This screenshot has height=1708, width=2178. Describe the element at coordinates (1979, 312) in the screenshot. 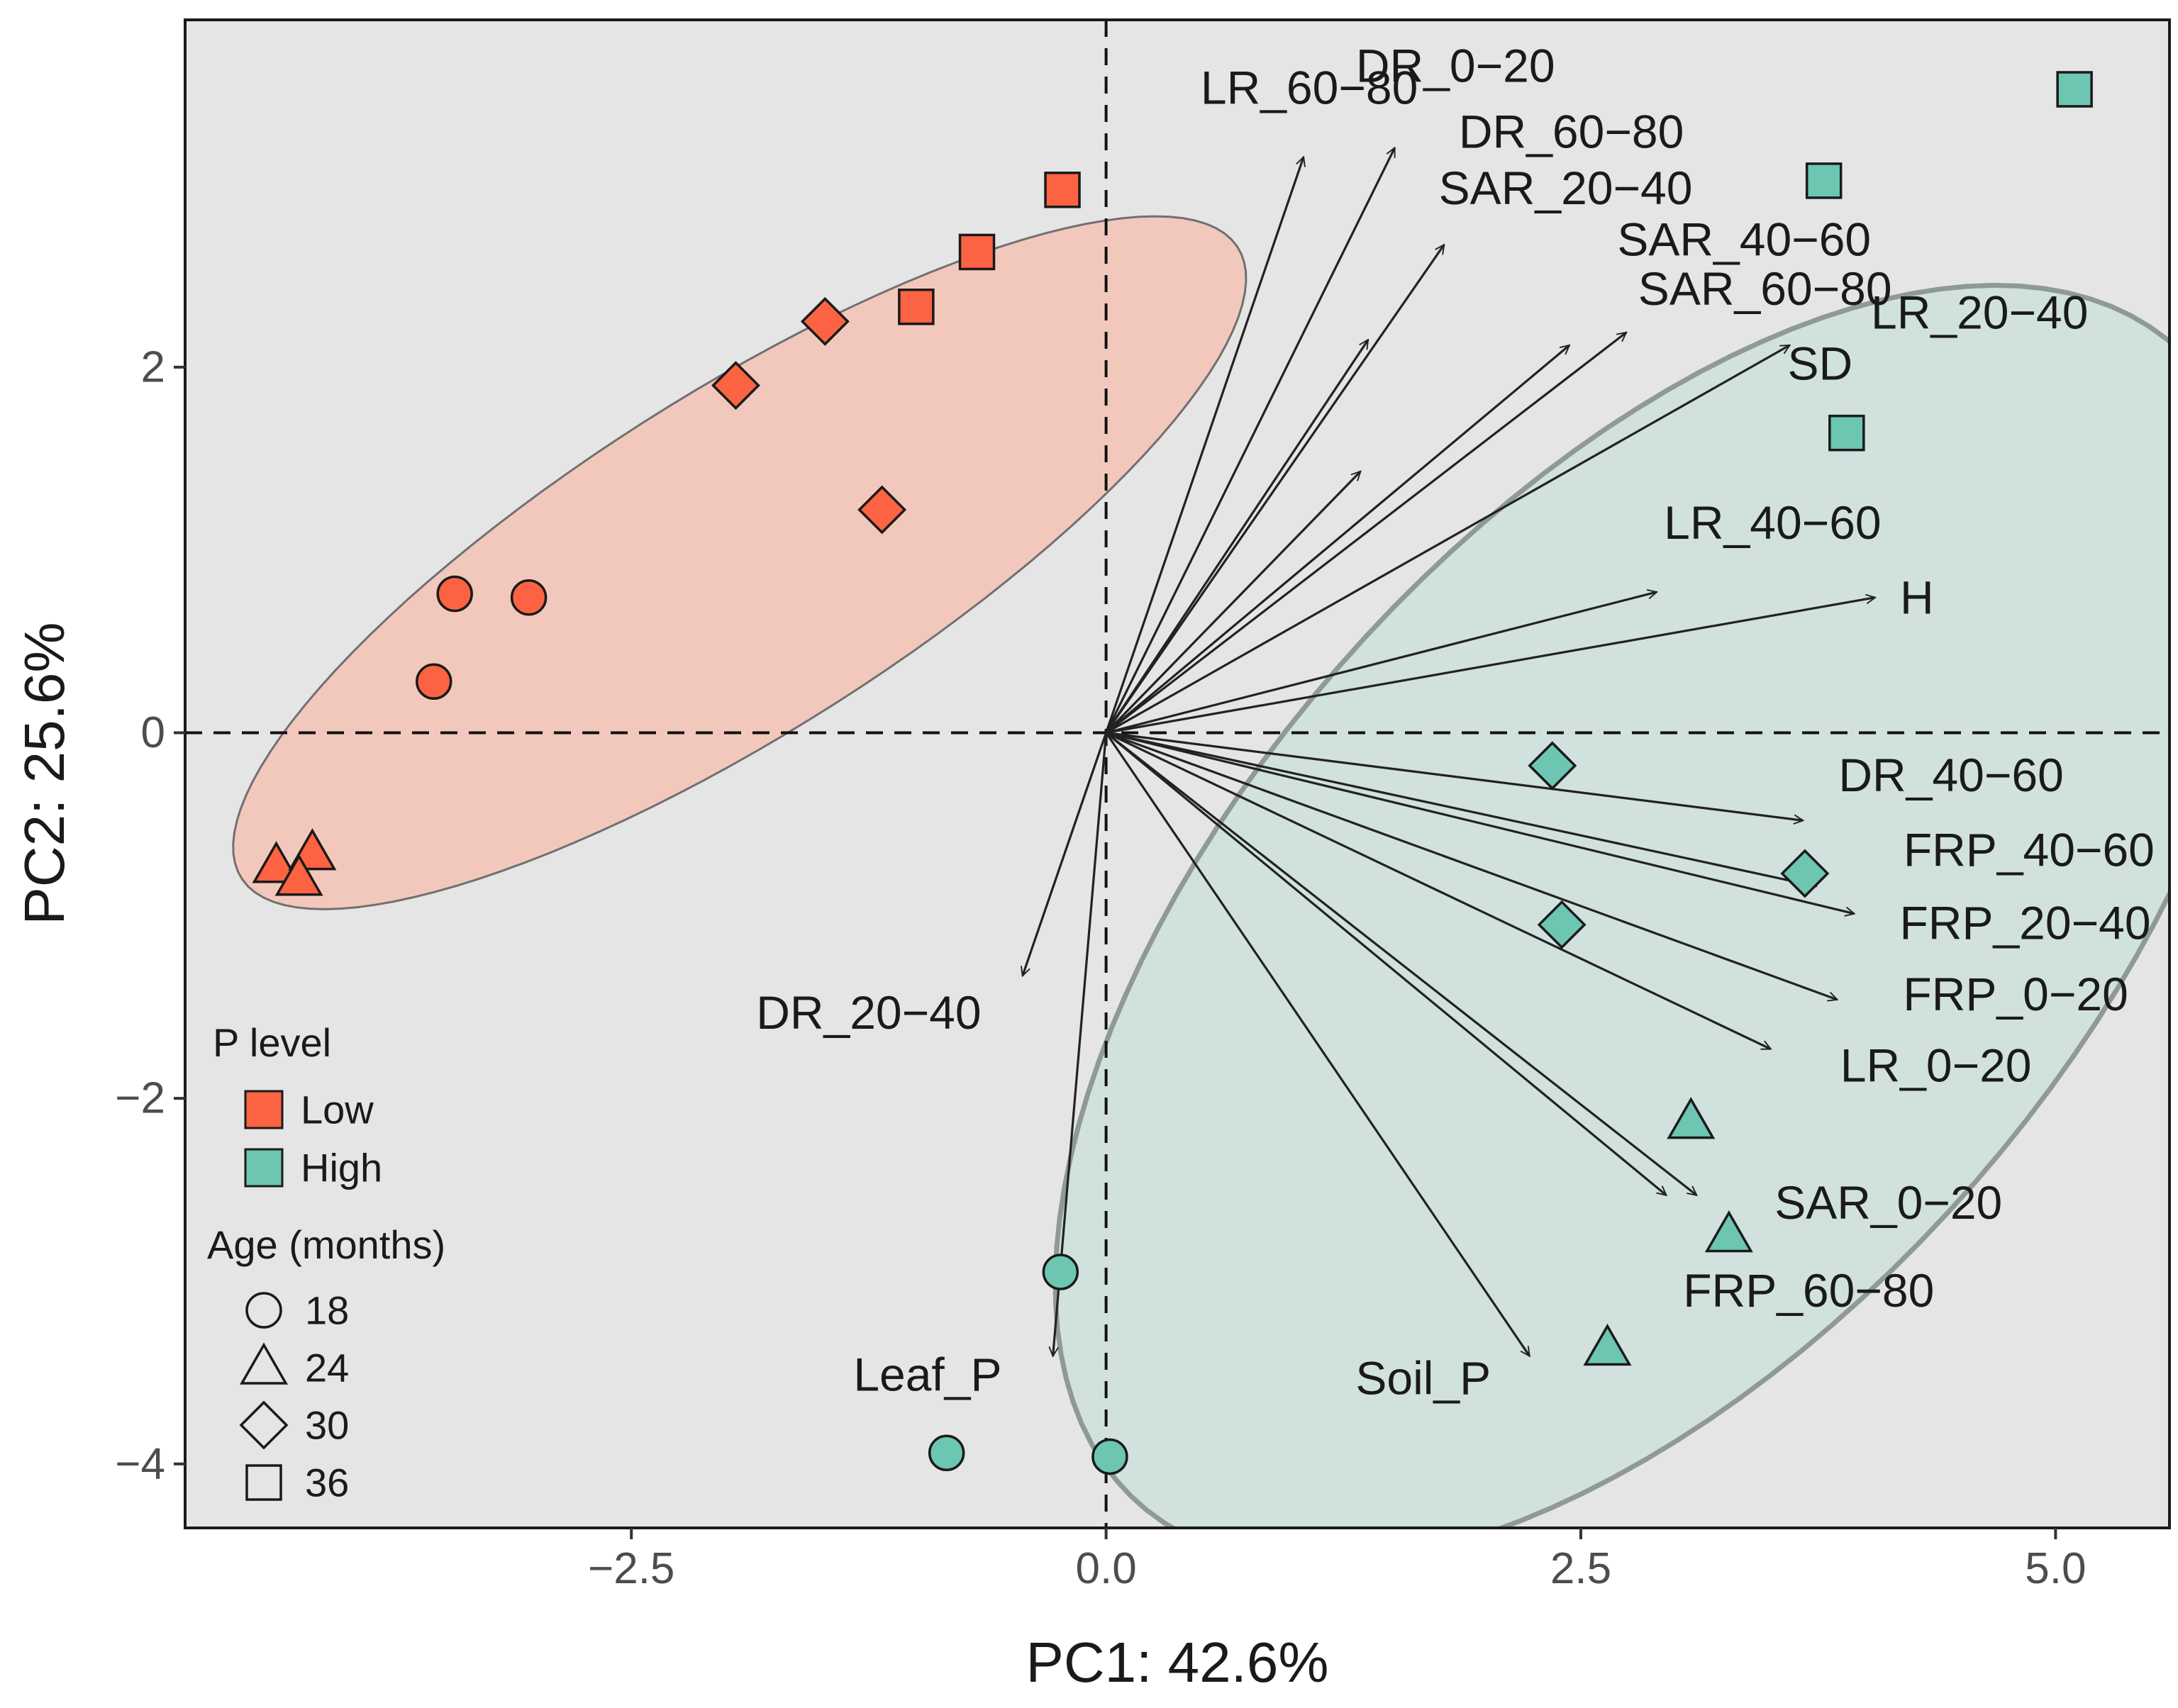

I see `loading-label: LR_20−40` at that location.